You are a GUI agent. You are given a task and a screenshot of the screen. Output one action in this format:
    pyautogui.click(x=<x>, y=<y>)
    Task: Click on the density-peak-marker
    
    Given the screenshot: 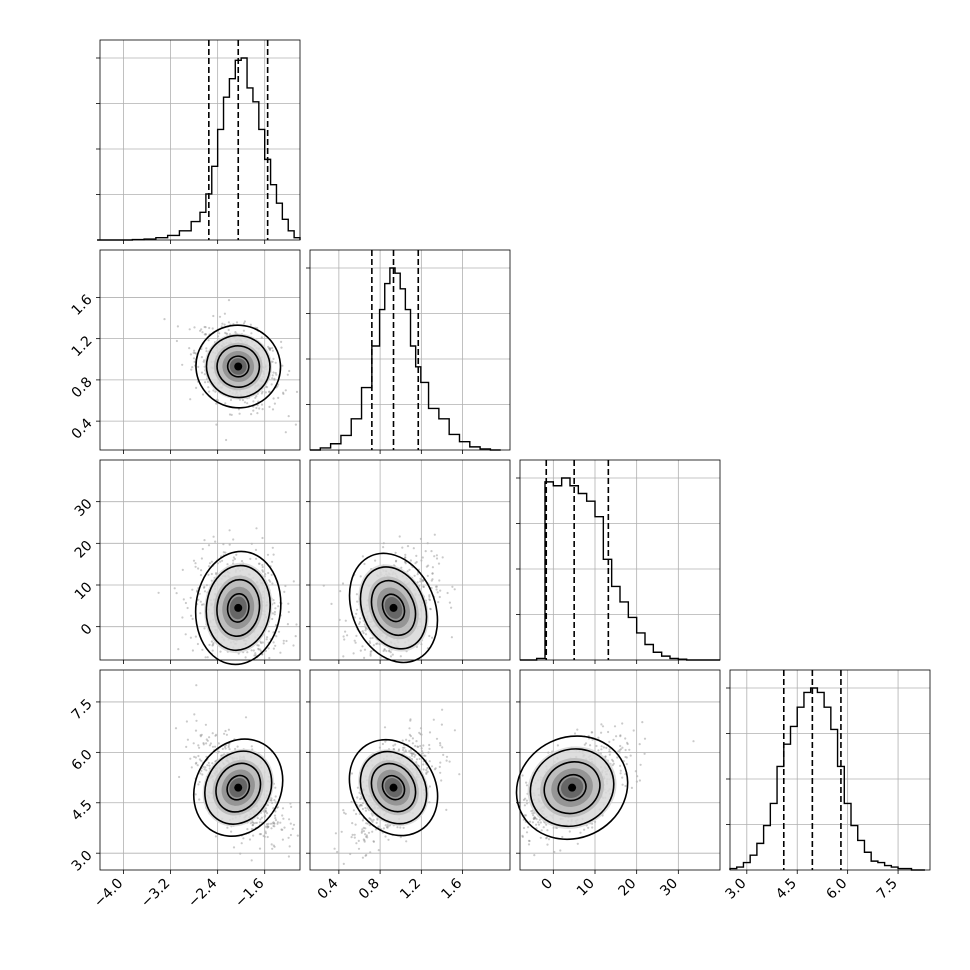 What is the action you would take?
    pyautogui.click(x=238, y=787)
    